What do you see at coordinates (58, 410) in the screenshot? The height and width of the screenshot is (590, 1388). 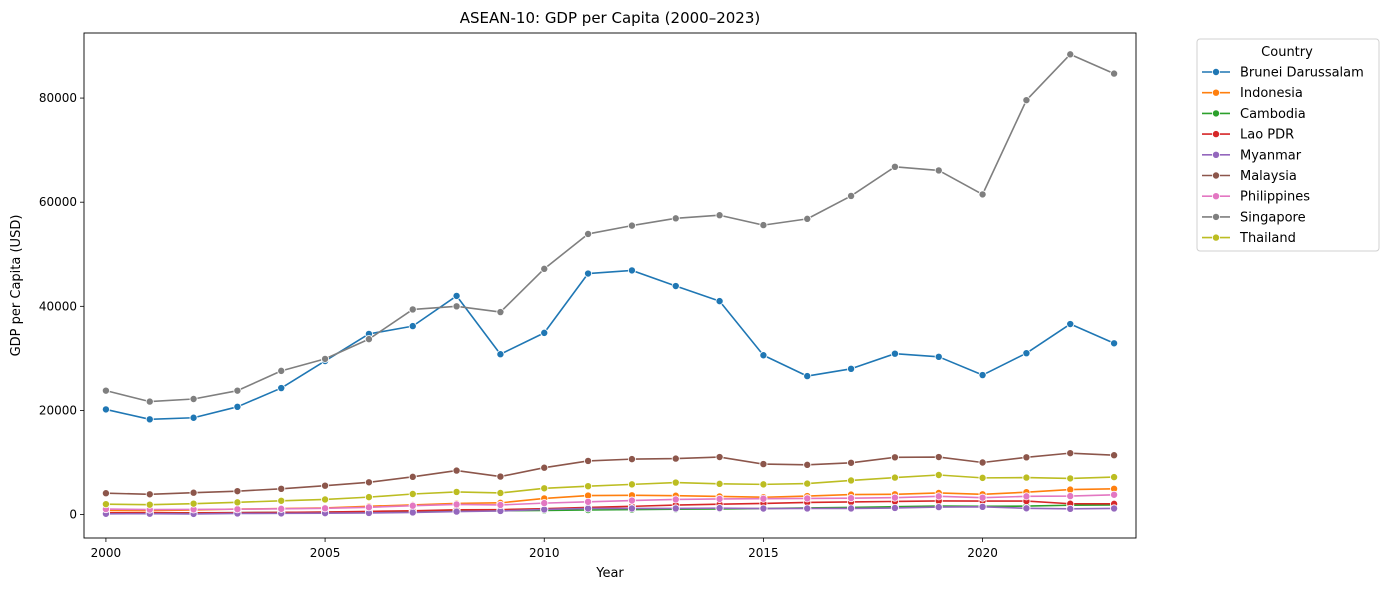 I see `y-tick-label: 20000` at bounding box center [58, 410].